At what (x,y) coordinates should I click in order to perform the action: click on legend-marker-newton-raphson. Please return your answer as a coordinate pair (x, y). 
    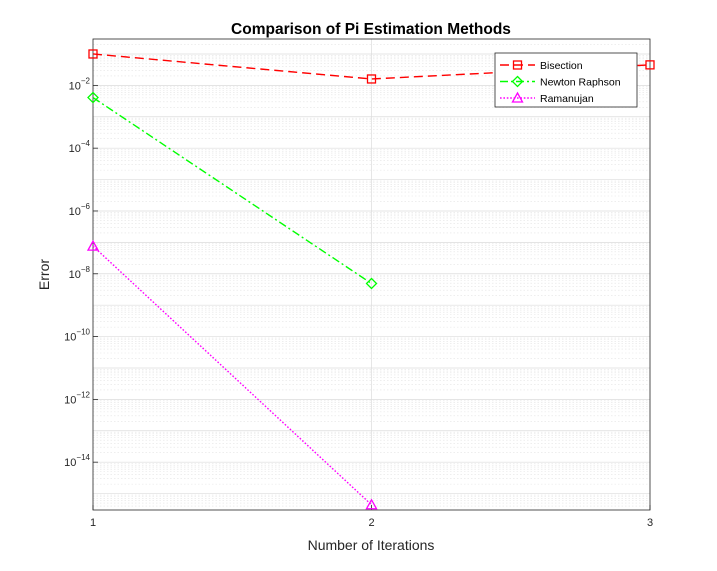
    Looking at the image, I should click on (517, 81).